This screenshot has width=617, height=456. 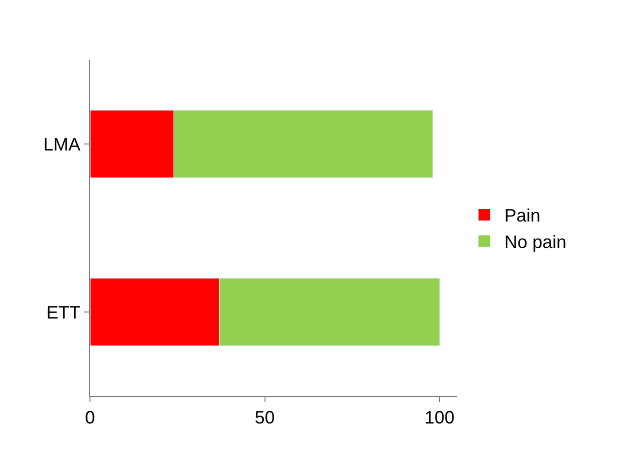 What do you see at coordinates (264, 418) in the screenshot?
I see `x-tick-label: 50` at bounding box center [264, 418].